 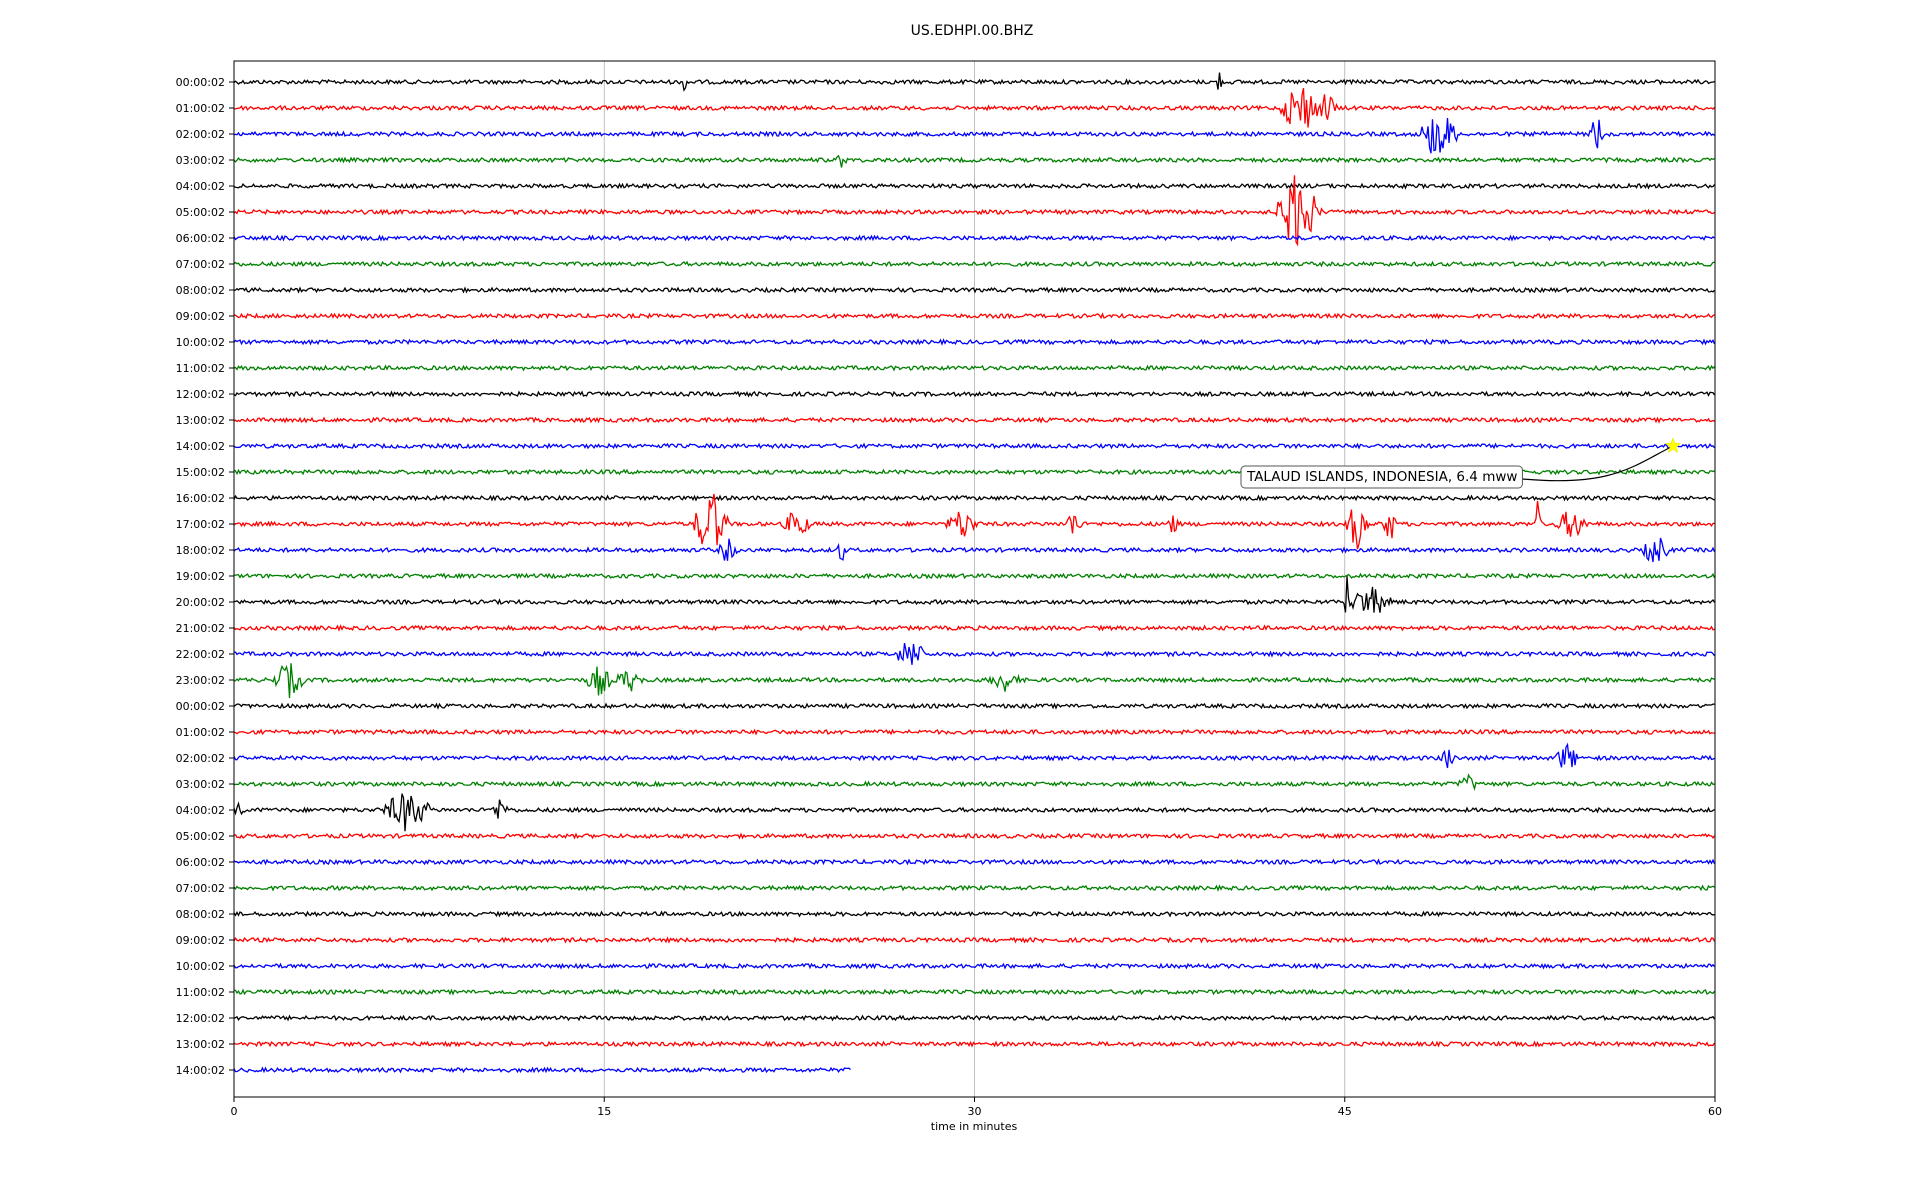 What do you see at coordinates (604, 1111) in the screenshot?
I see `x-tick-label: 15` at bounding box center [604, 1111].